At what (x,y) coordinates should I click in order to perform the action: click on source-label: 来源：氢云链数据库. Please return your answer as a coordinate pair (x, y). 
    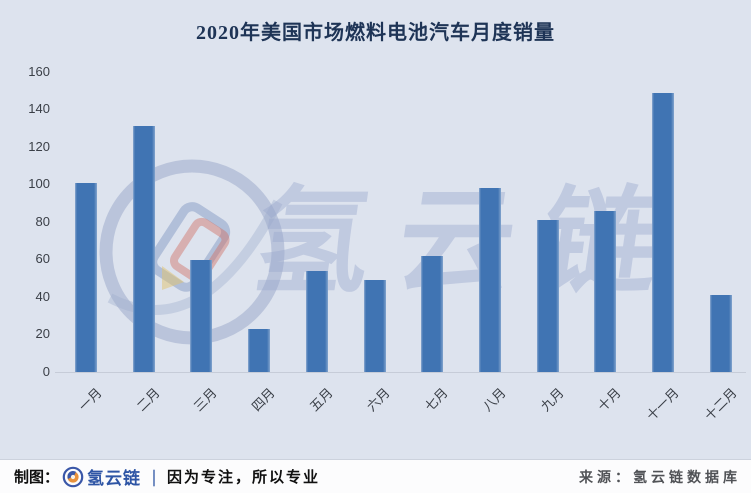
    Looking at the image, I should click on (660, 476).